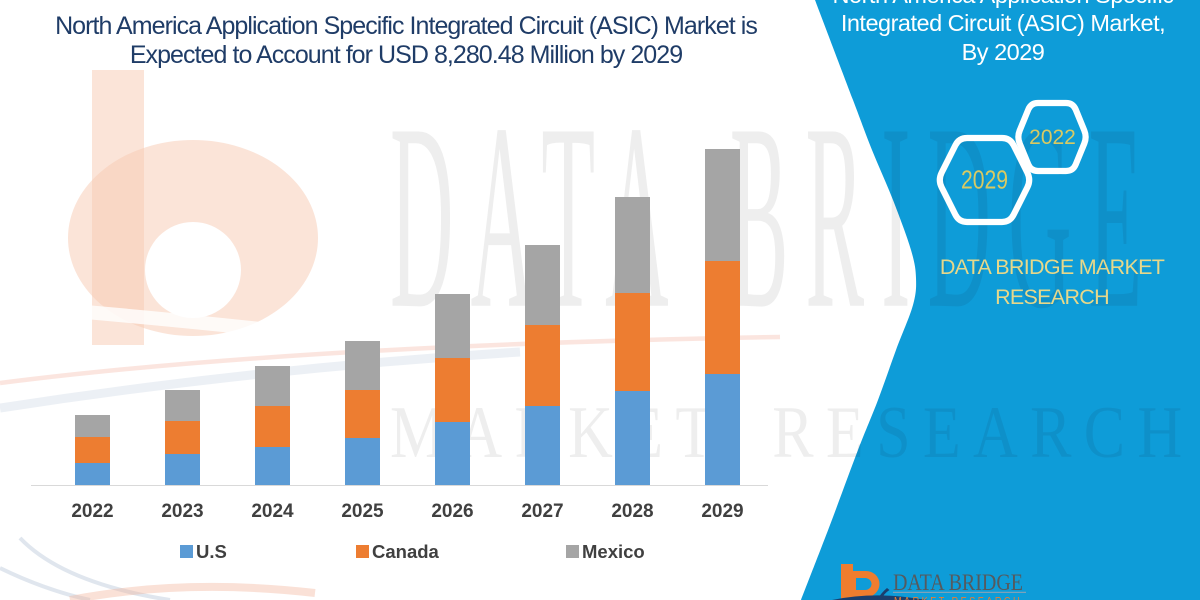  What do you see at coordinates (958, 582) in the screenshot?
I see `svg-text: DATA BRIDGE` at bounding box center [958, 582].